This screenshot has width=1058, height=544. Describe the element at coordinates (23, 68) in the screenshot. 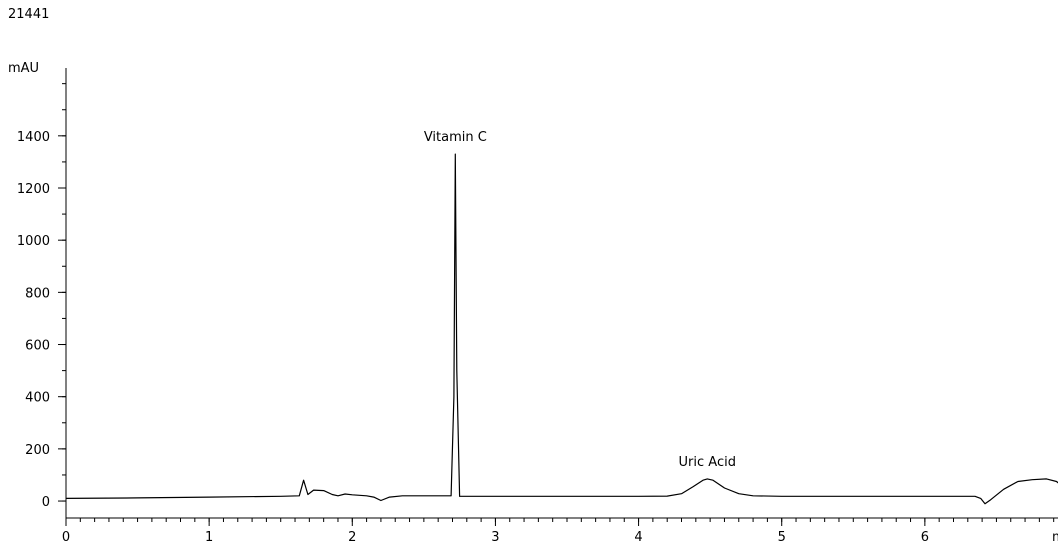

I see `y-axis-unit-label: mAU` at that location.